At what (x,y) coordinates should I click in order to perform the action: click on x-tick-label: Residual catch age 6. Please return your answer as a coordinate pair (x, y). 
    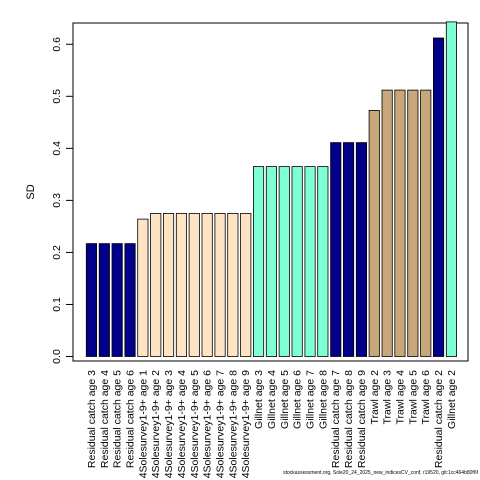
    Looking at the image, I should click on (131, 419).